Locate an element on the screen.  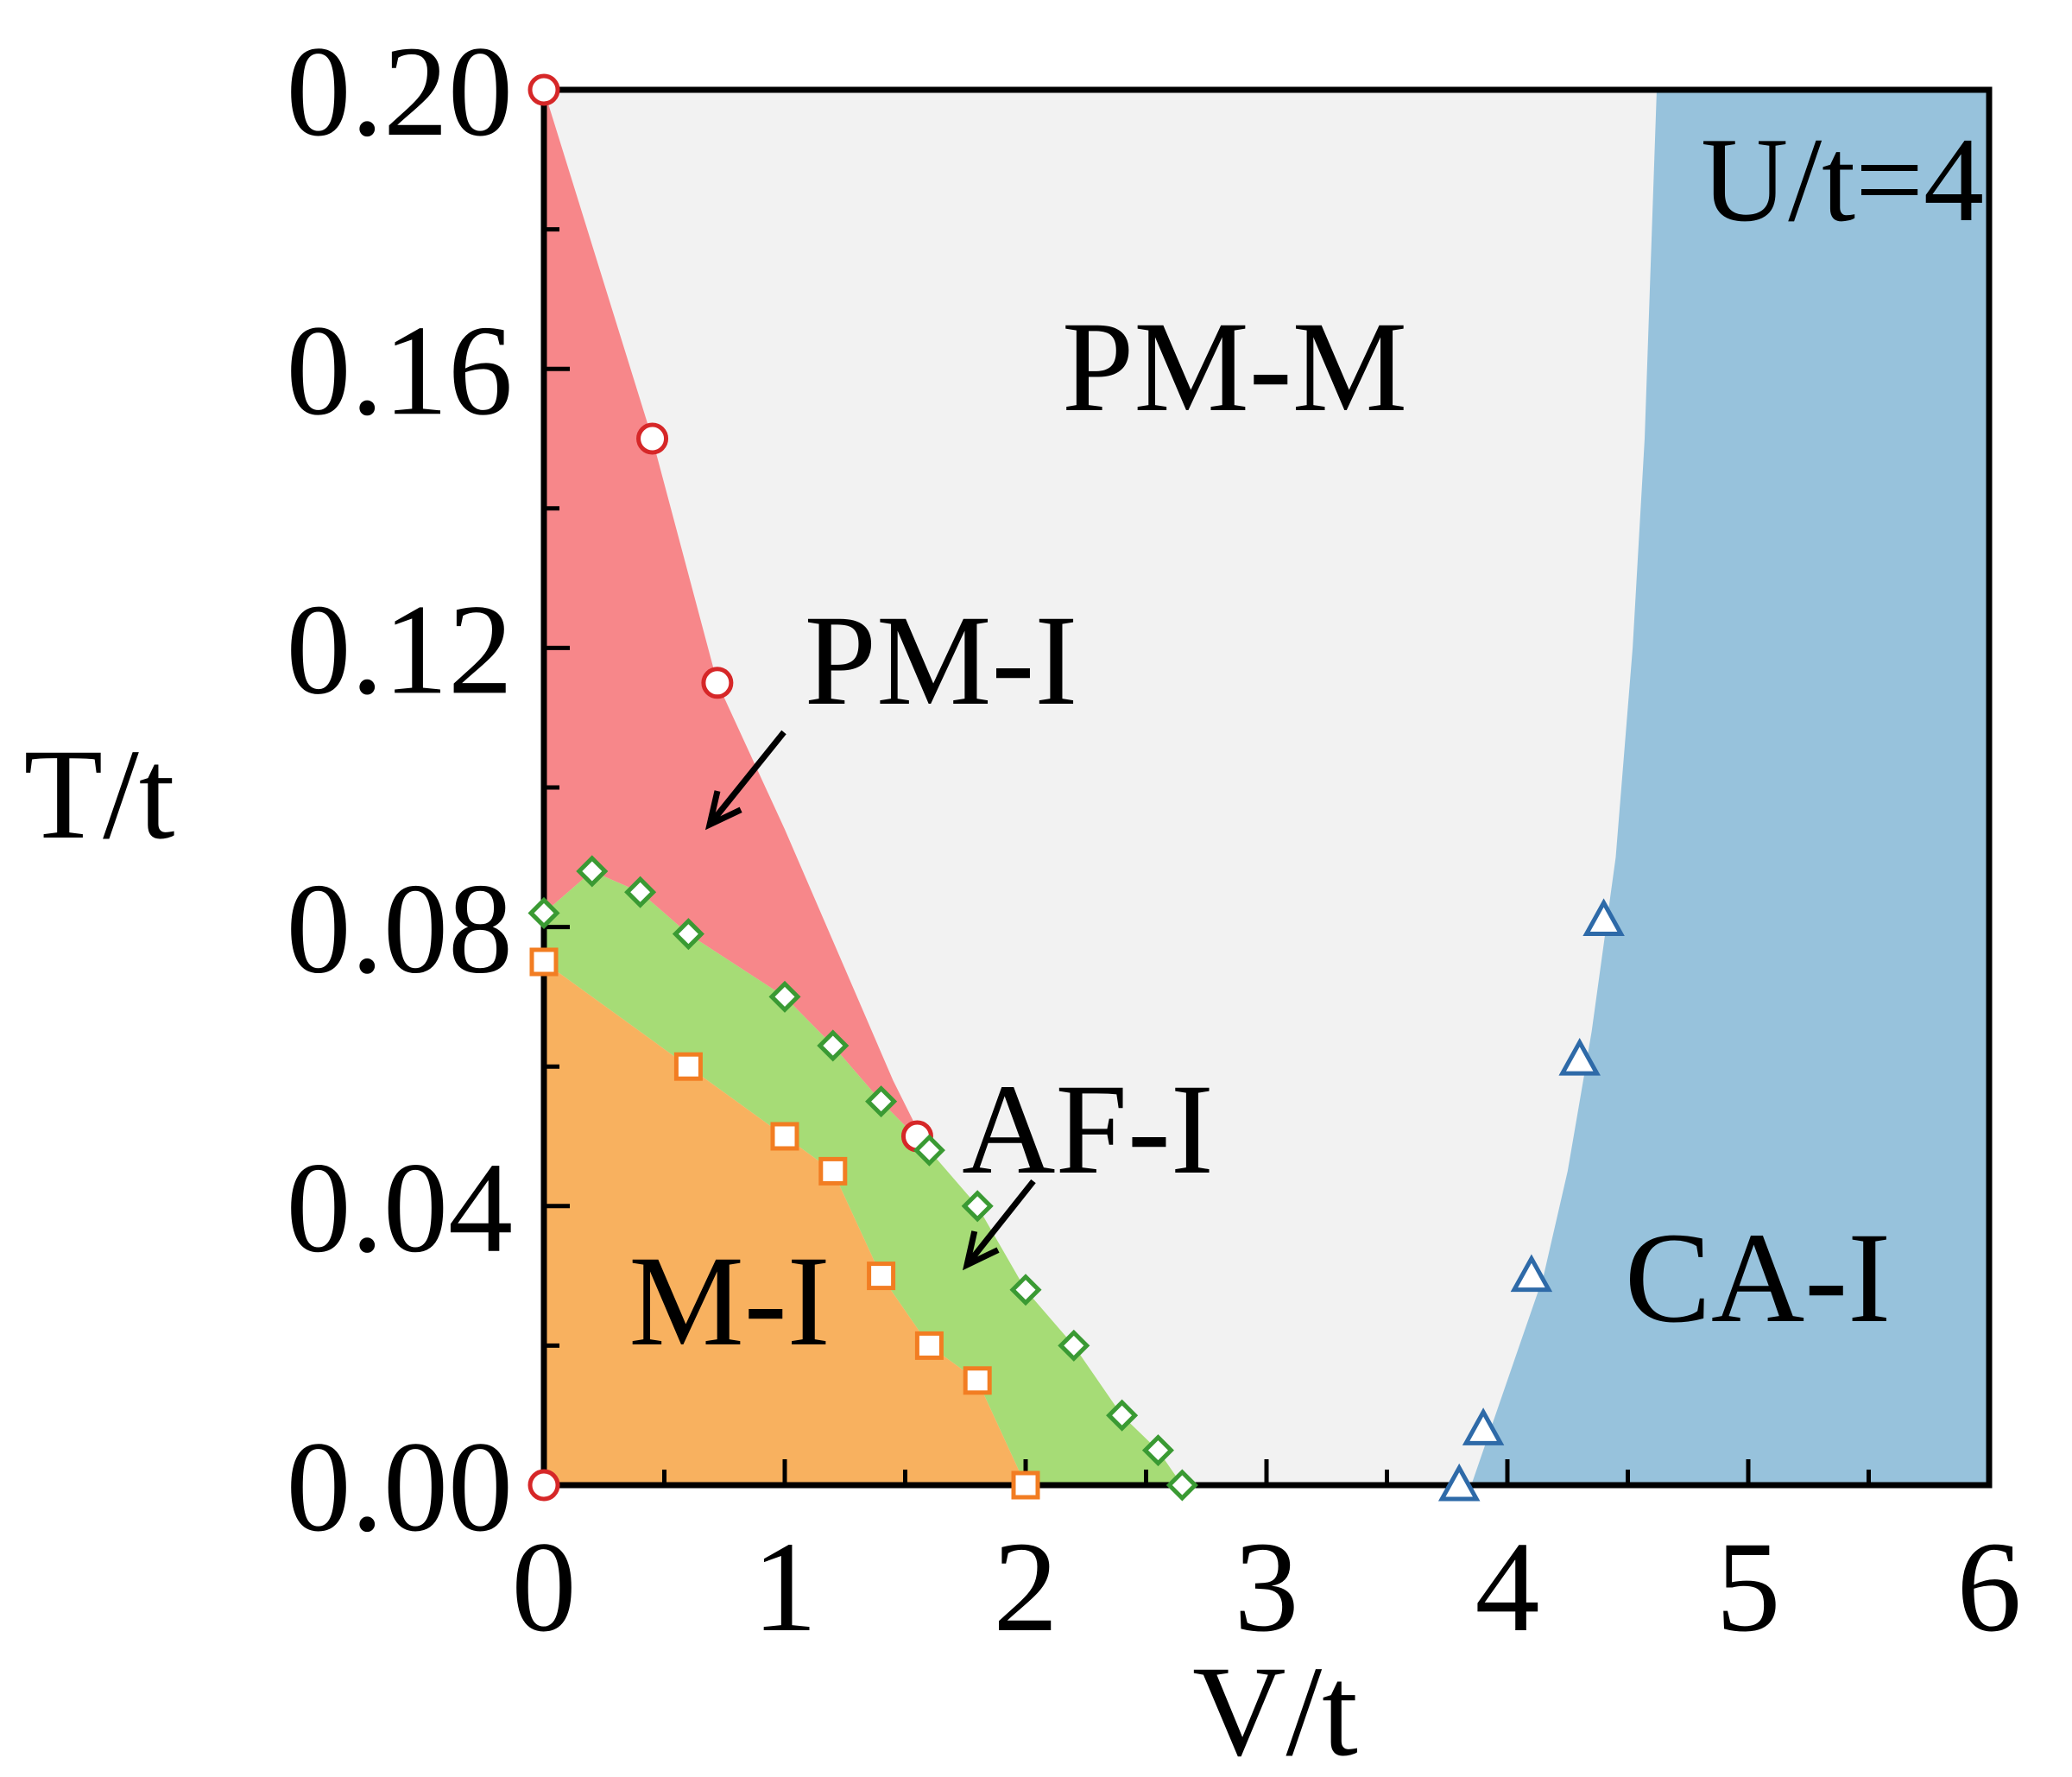
region-label-af-i: AF-I is located at coordinates (1088, 1129).